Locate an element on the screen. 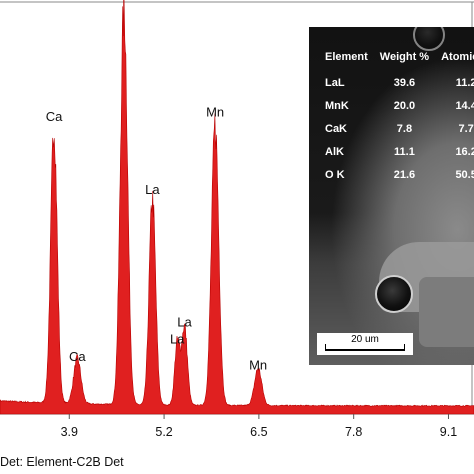 This screenshot has height=474, width=474. cell-weight: 20.0 is located at coordinates (404, 106).